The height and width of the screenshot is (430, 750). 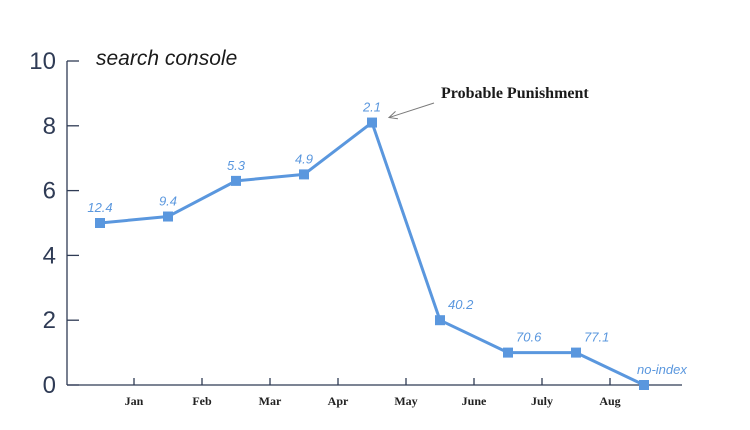 What do you see at coordinates (596, 337) in the screenshot?
I see `data-label: 77.1` at bounding box center [596, 337].